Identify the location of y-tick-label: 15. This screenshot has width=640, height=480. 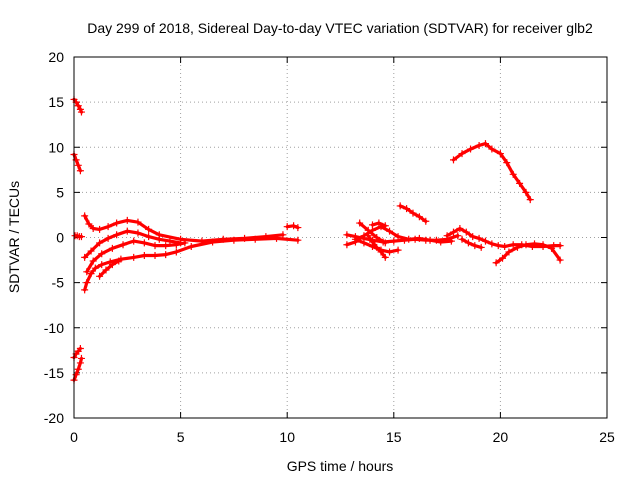
(56, 102).